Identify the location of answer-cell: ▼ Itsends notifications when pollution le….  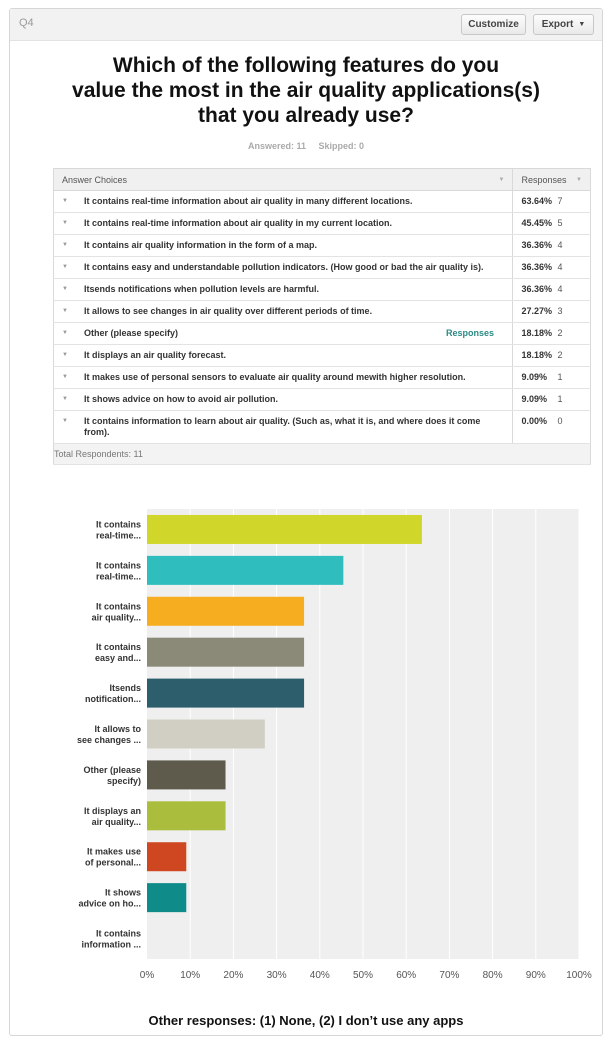
(283, 289).